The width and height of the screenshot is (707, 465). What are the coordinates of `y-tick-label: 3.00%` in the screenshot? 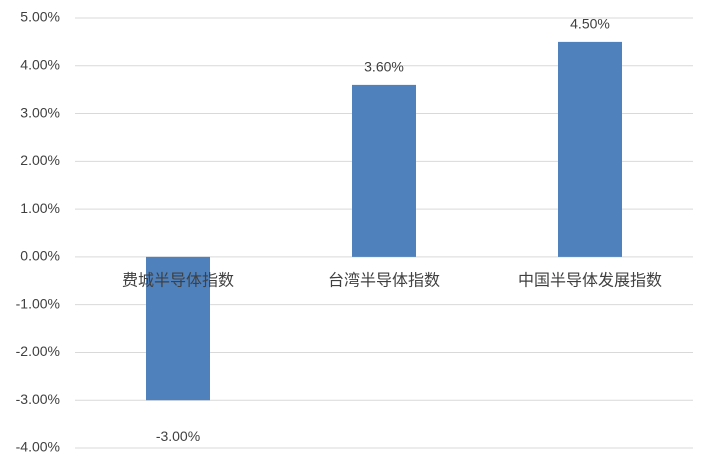 It's located at (40, 112).